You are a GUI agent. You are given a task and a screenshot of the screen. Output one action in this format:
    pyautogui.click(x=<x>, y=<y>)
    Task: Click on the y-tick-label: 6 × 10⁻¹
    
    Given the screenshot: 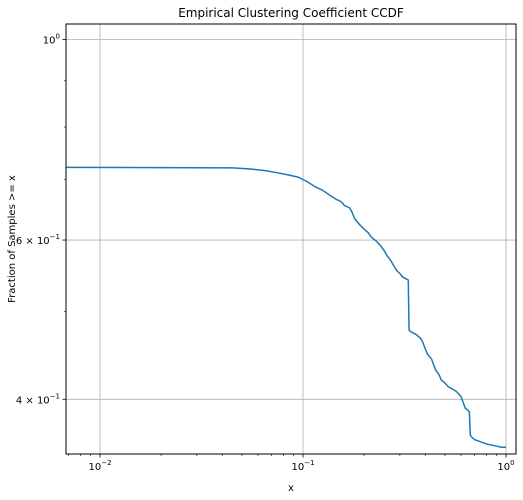 What is the action you would take?
    pyautogui.click(x=38, y=240)
    